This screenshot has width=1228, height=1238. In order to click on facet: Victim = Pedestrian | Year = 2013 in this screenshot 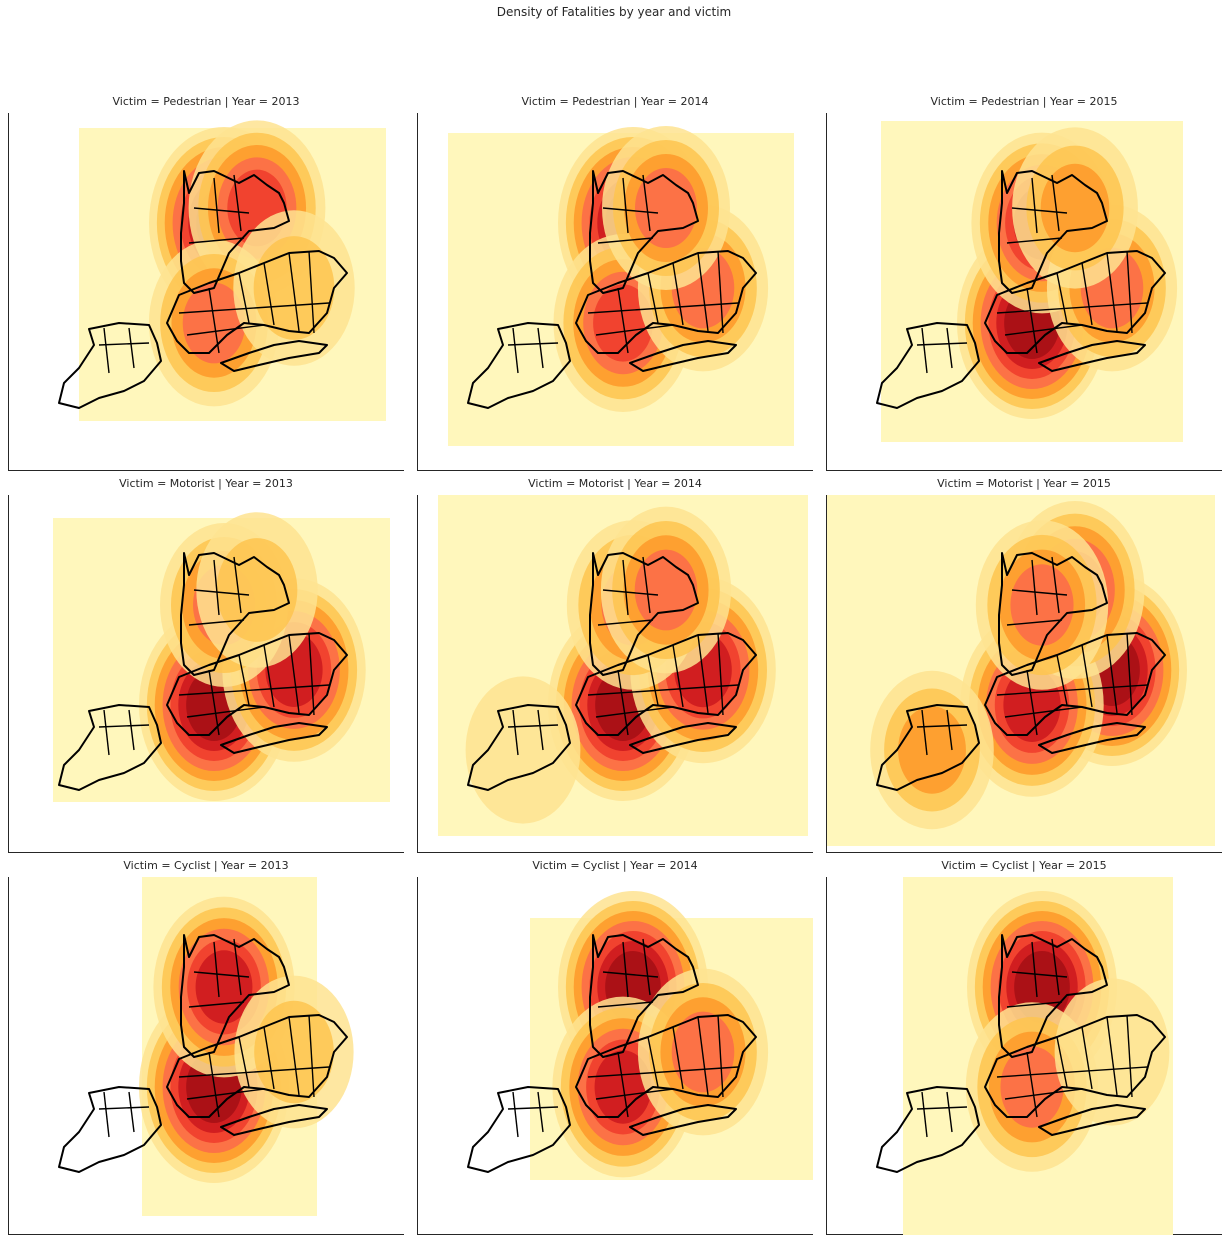, I will do `click(206, 283)`.